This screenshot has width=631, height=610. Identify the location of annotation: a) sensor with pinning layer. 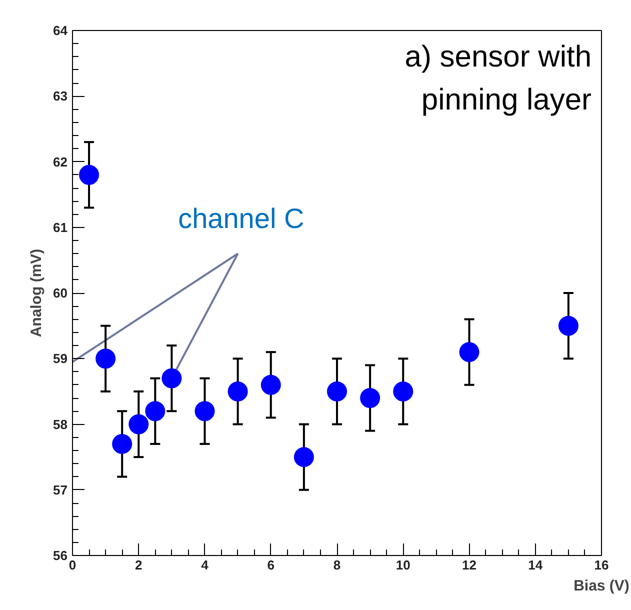
(498, 78).